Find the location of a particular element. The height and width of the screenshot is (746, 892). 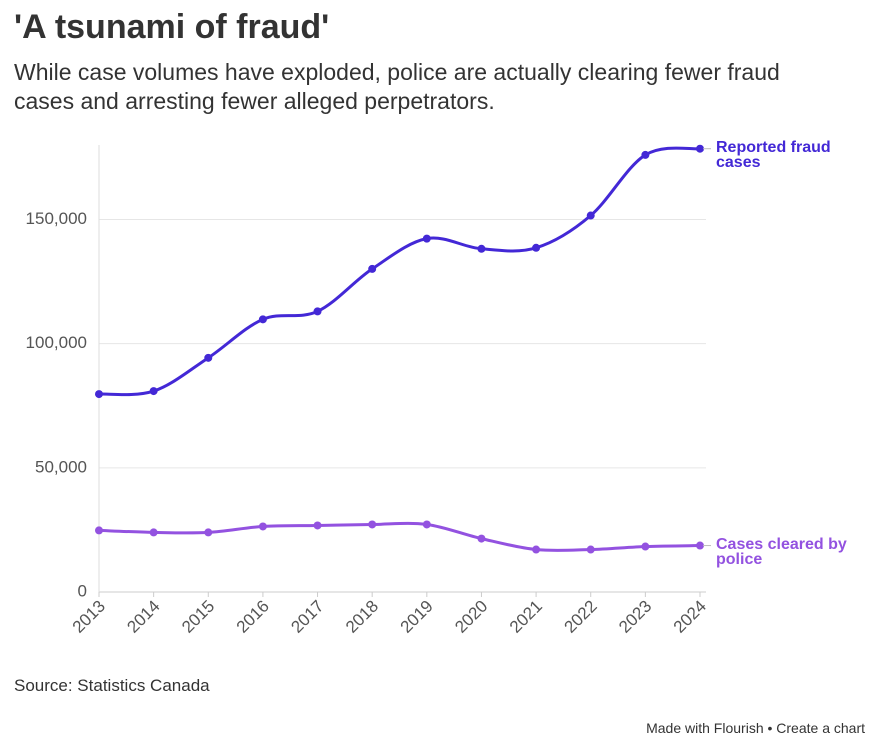

x-tick-label: 2019 is located at coordinates (417, 617).